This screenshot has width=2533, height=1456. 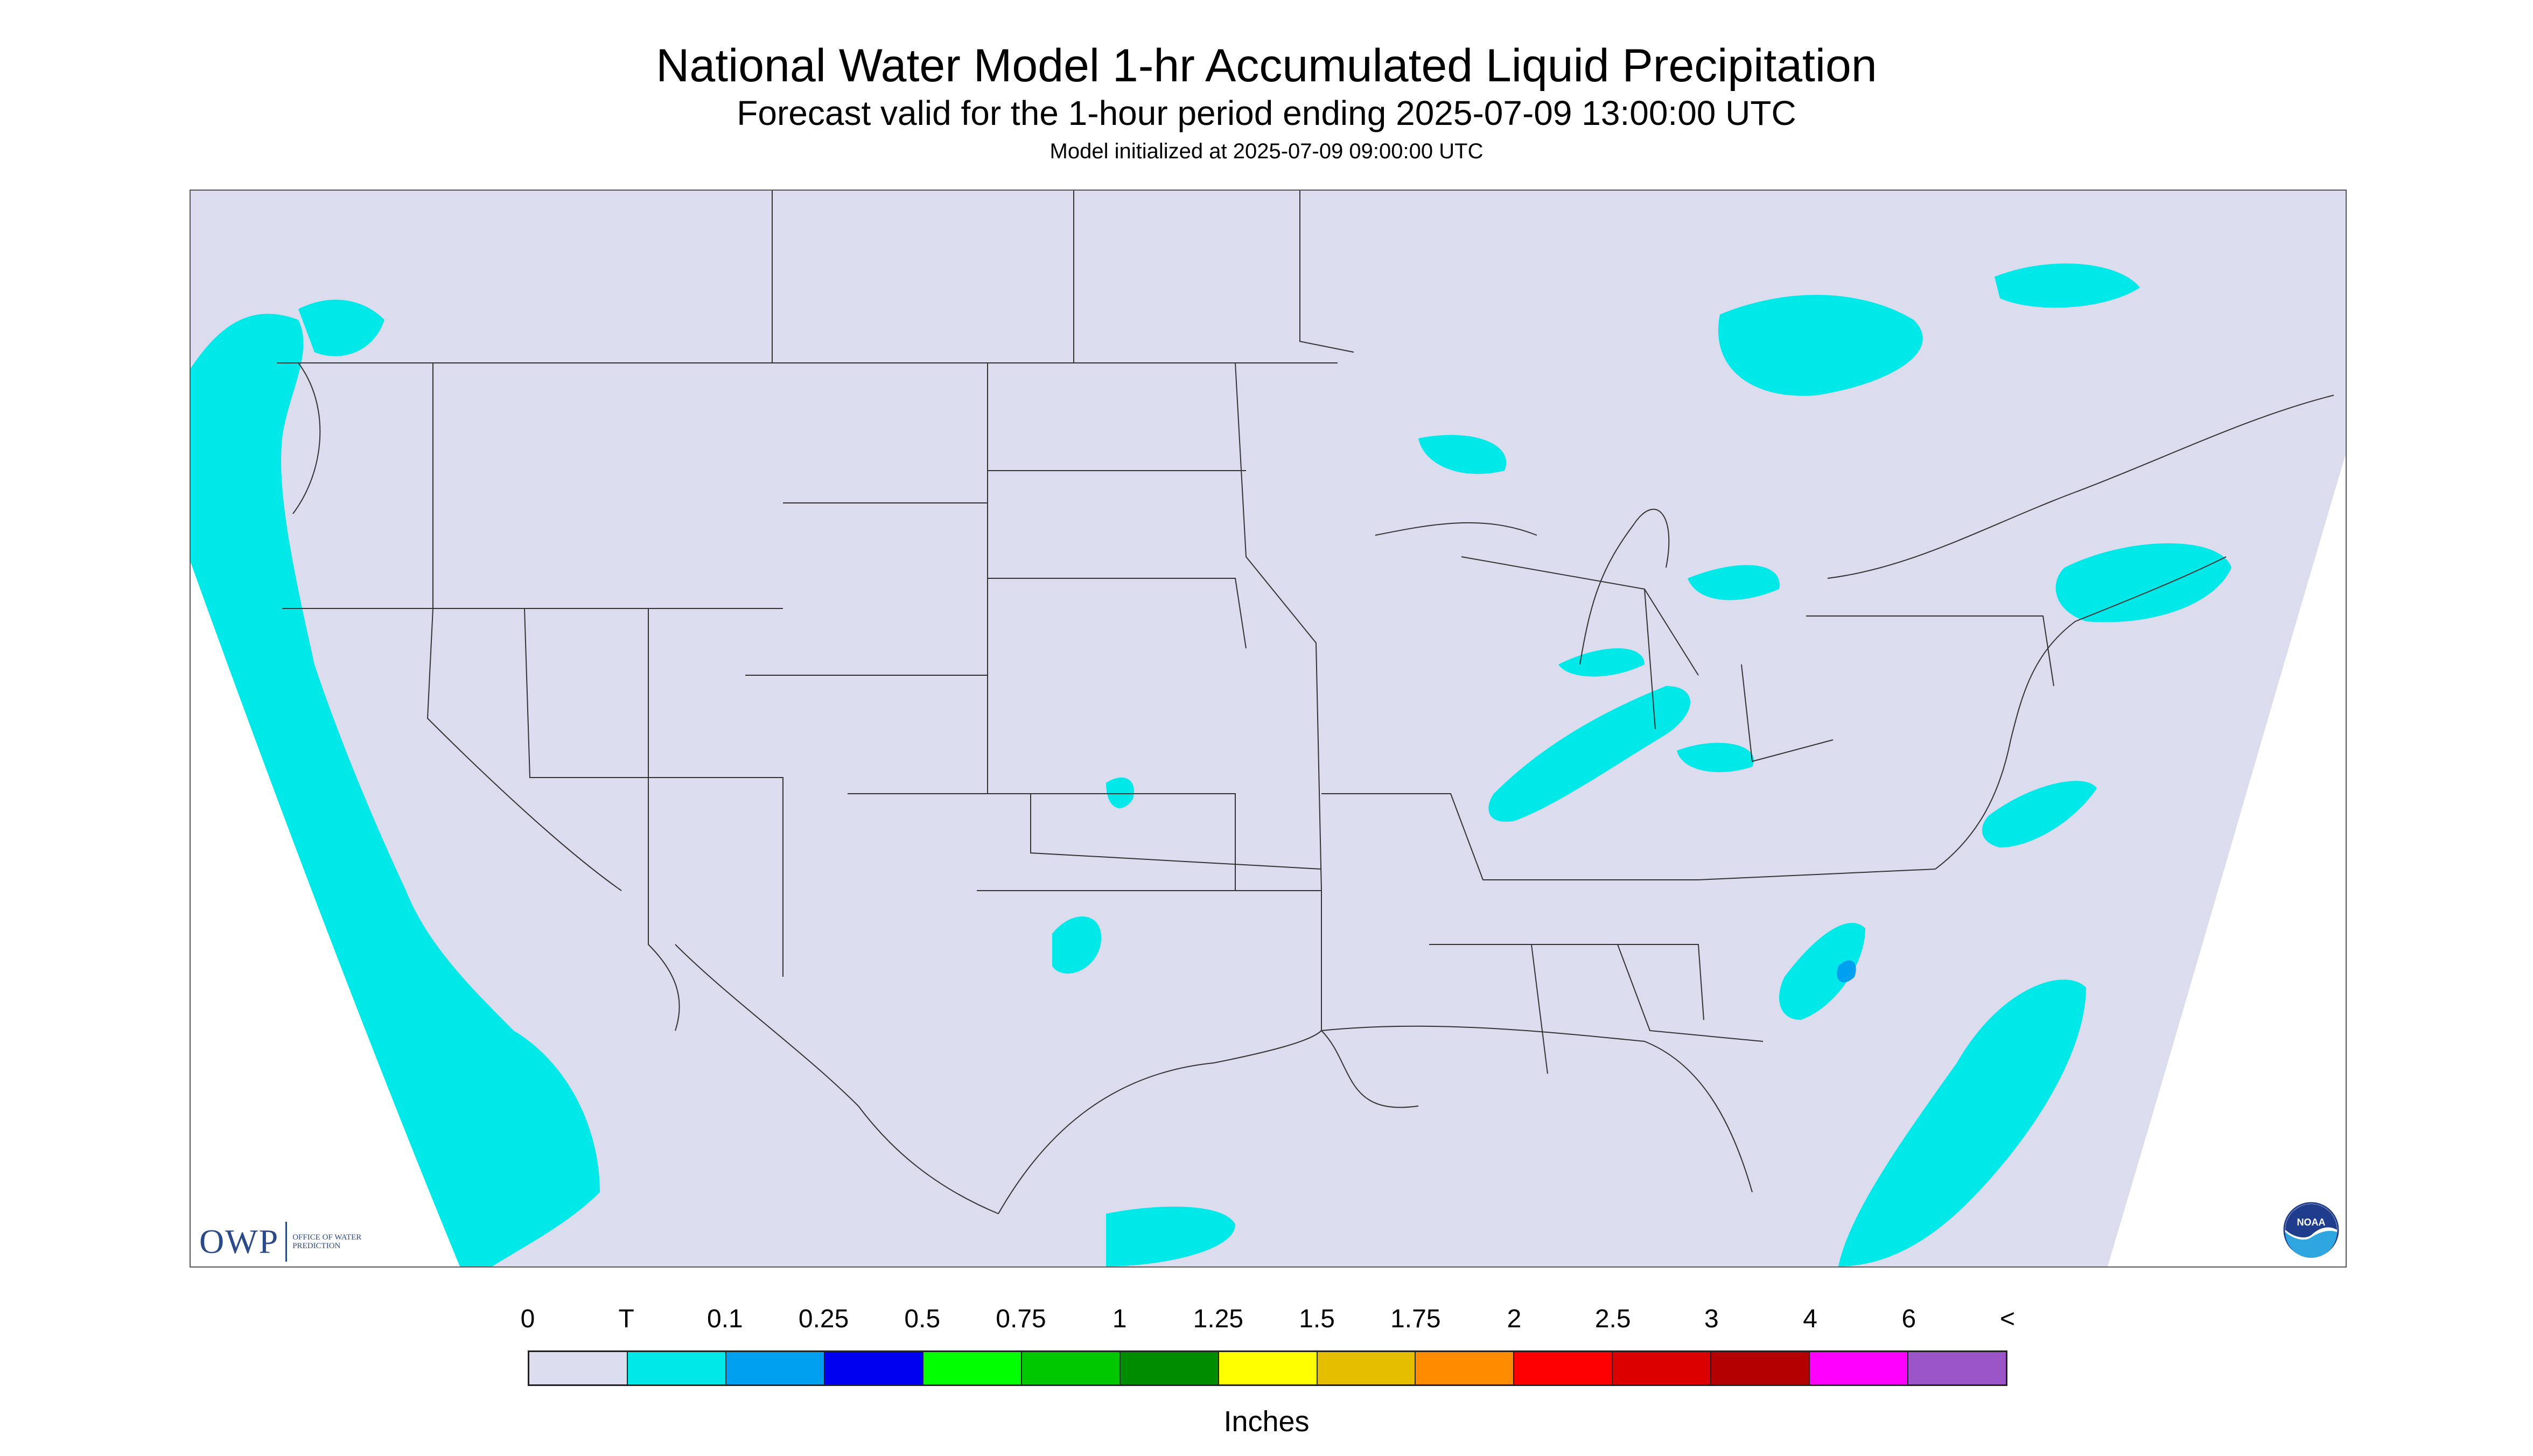 What do you see at coordinates (1317, 1319) in the screenshot?
I see `legend-tick-label: 1.5` at bounding box center [1317, 1319].